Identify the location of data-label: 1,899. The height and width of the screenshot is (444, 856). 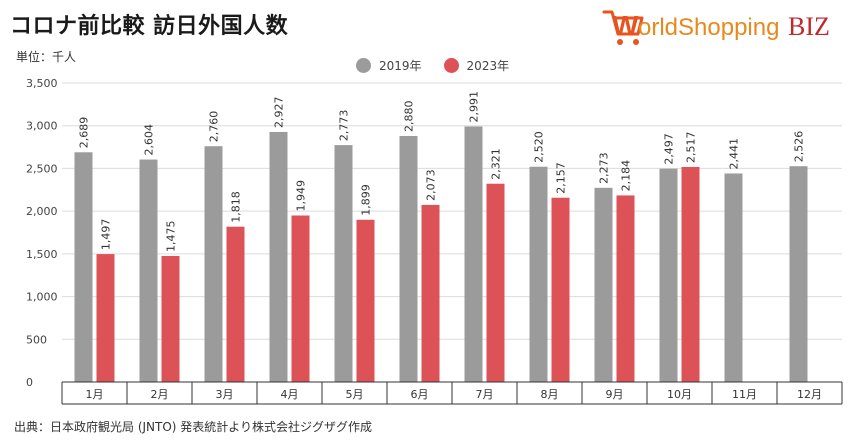
(366, 200).